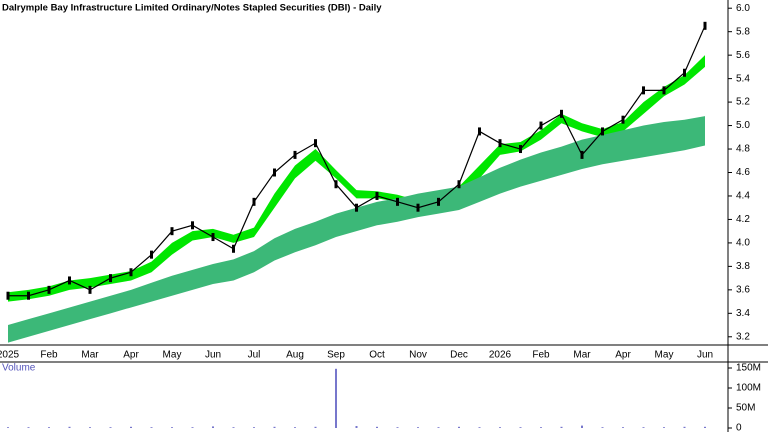 This screenshot has height=432, width=768. I want to click on y-tick-label: 4.2, so click(743, 219).